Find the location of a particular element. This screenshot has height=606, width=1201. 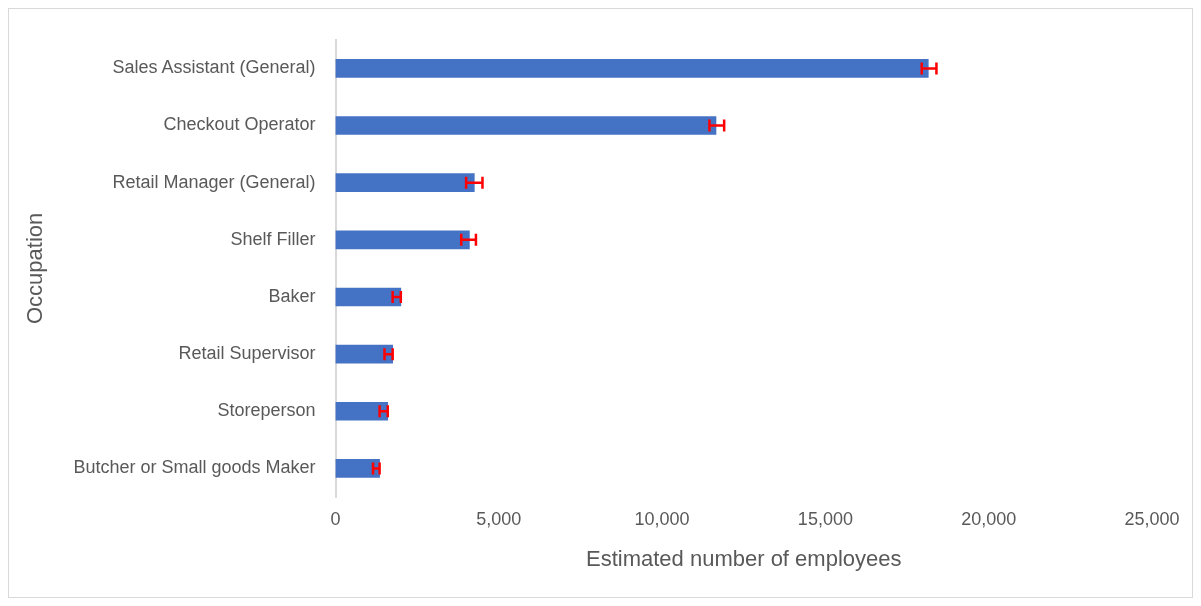

x-tick-label: 10,000 is located at coordinates (662, 518).